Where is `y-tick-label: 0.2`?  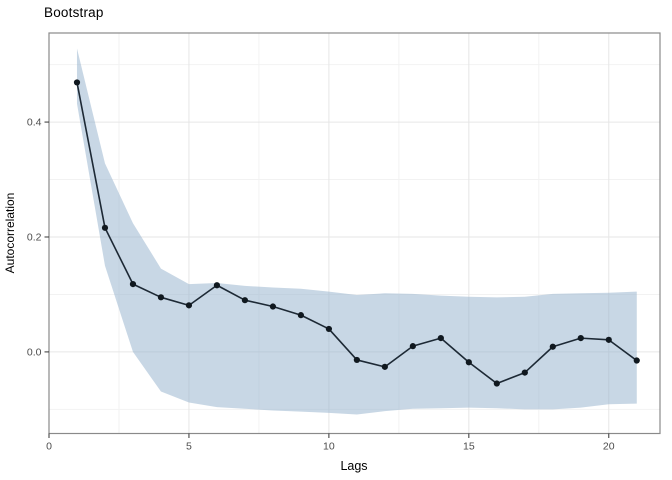 y-tick-label: 0.2 is located at coordinates (34, 238).